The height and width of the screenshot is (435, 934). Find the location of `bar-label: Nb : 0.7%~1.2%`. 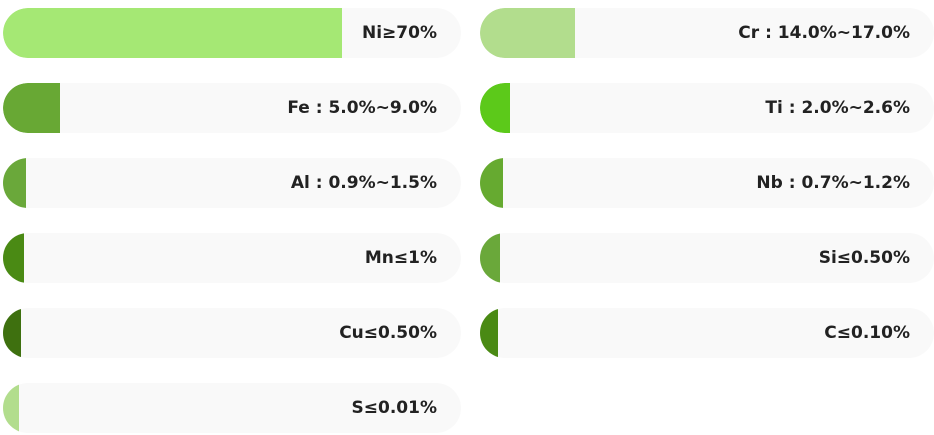

bar-label: Nb : 0.7%~1.2% is located at coordinates (833, 183).